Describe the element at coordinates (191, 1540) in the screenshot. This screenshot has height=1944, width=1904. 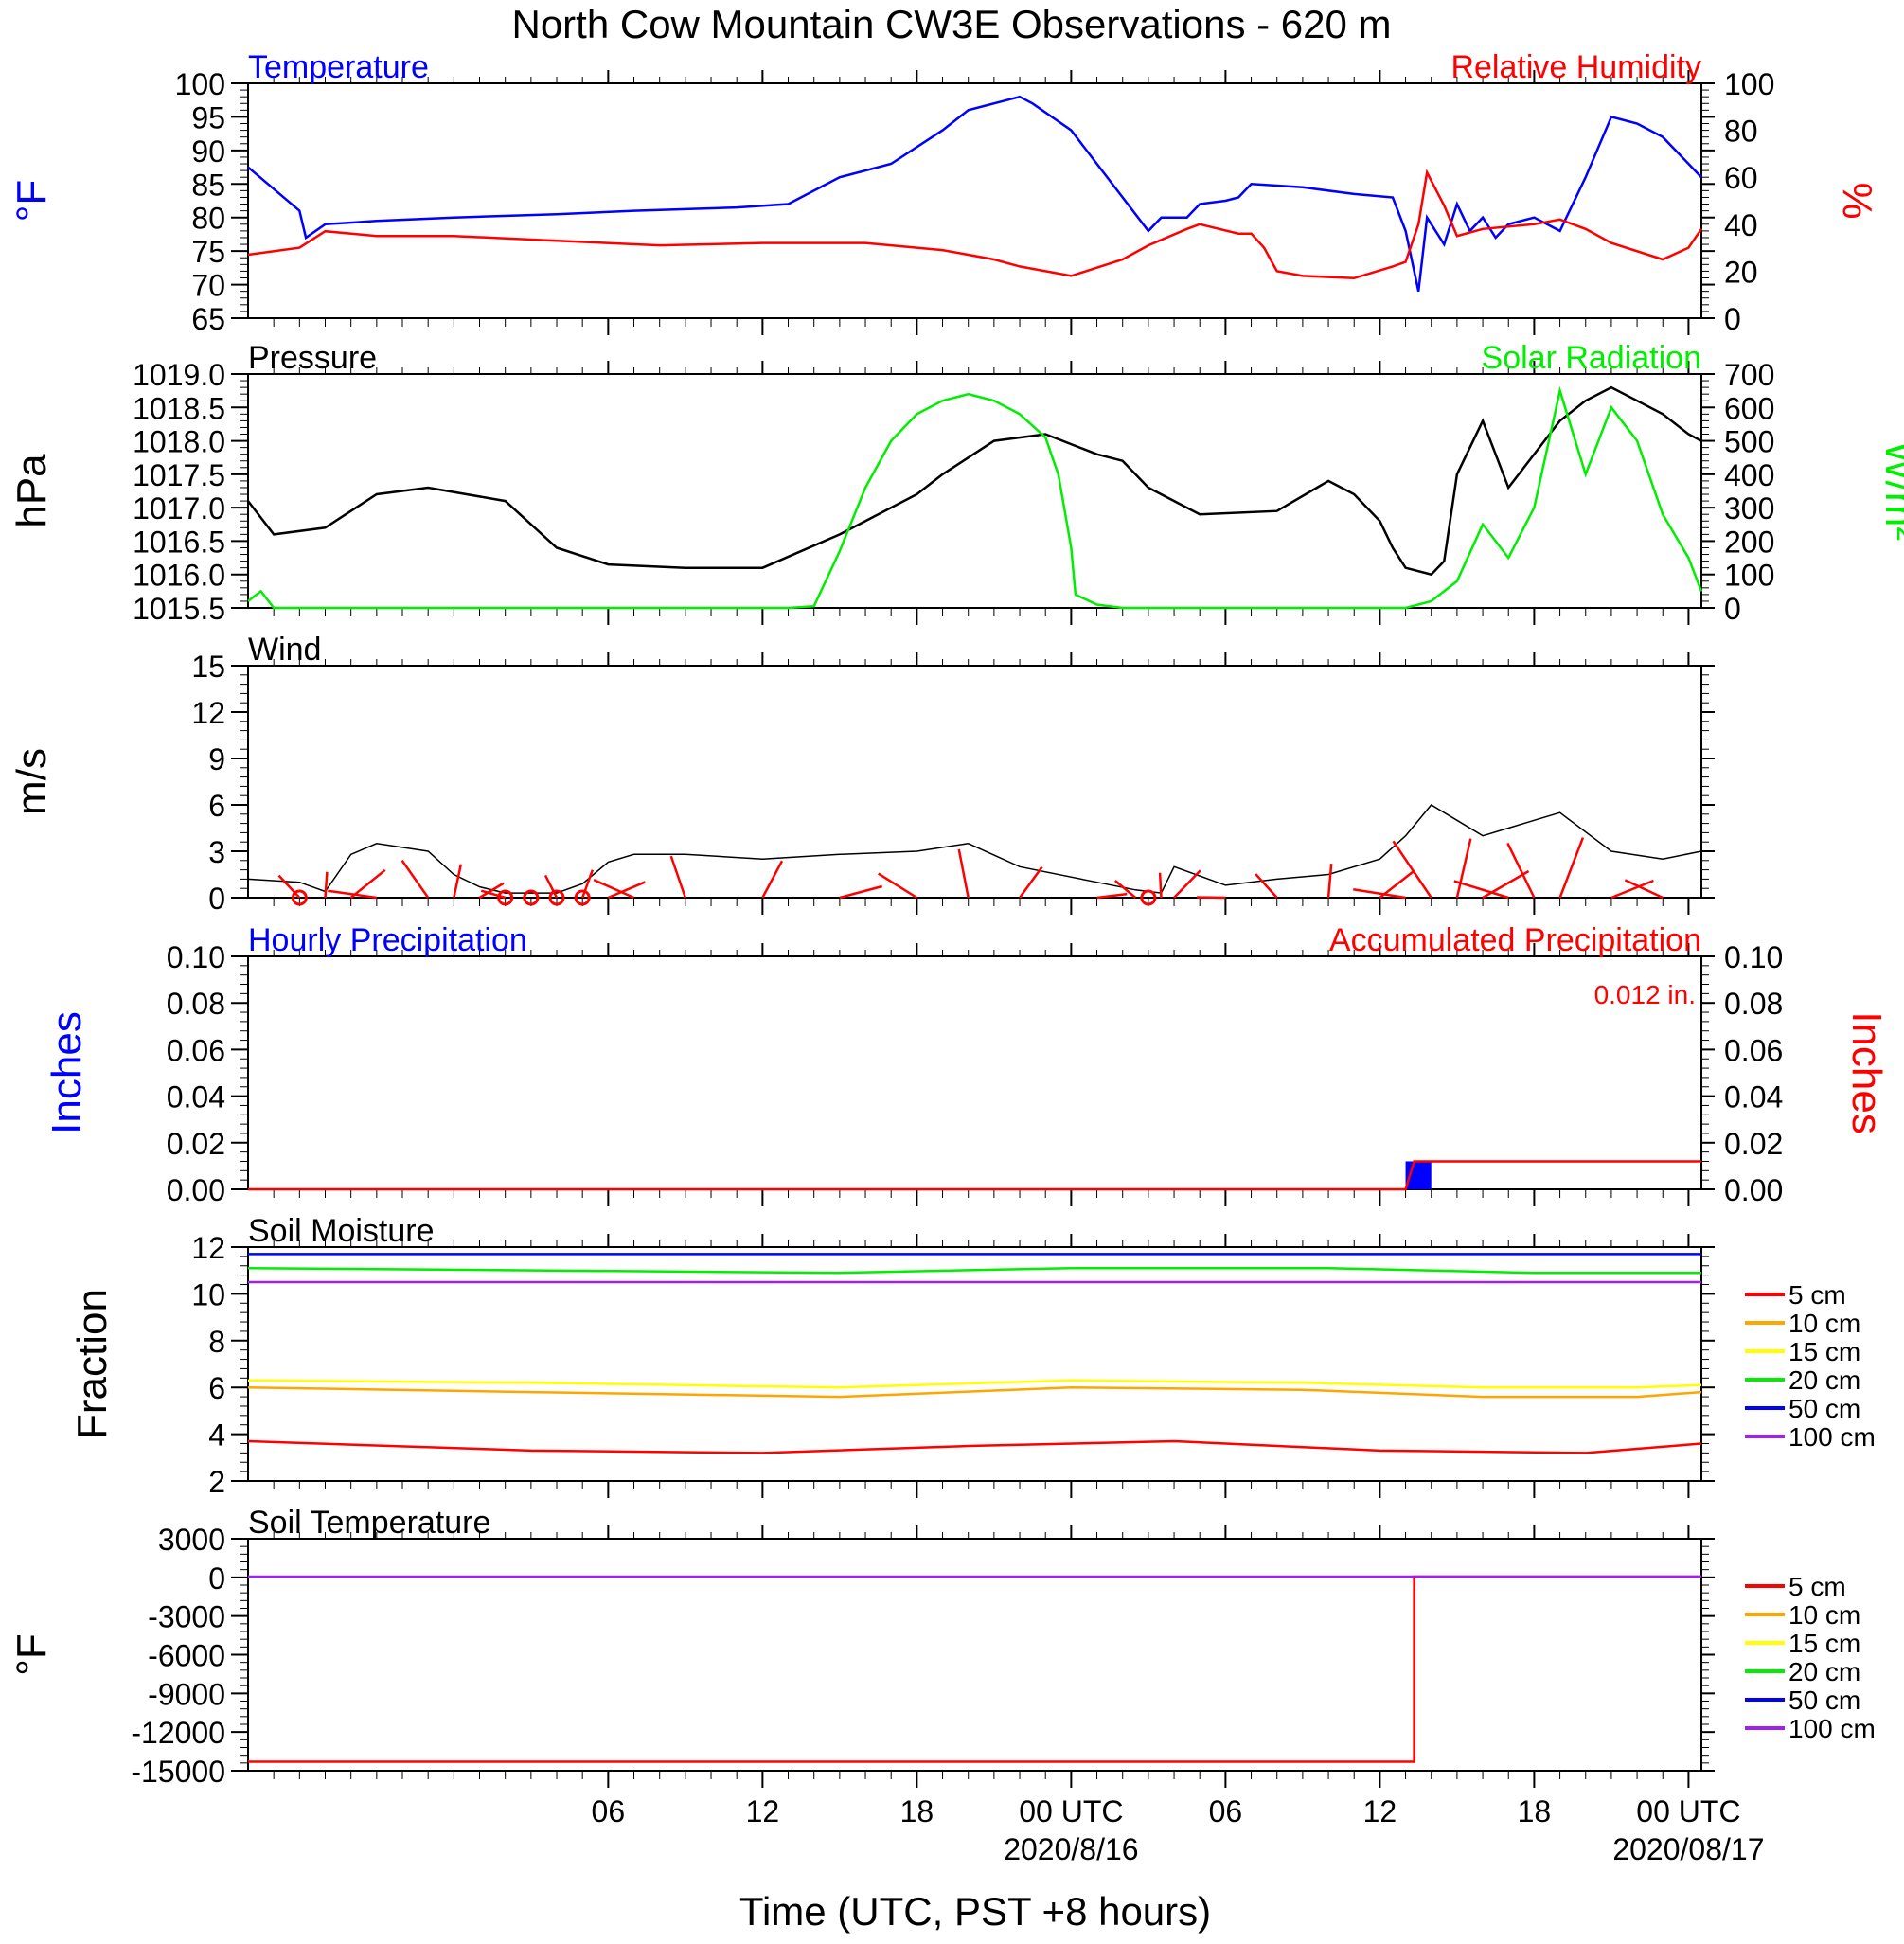
I see `y-tick-label: 3000` at that location.